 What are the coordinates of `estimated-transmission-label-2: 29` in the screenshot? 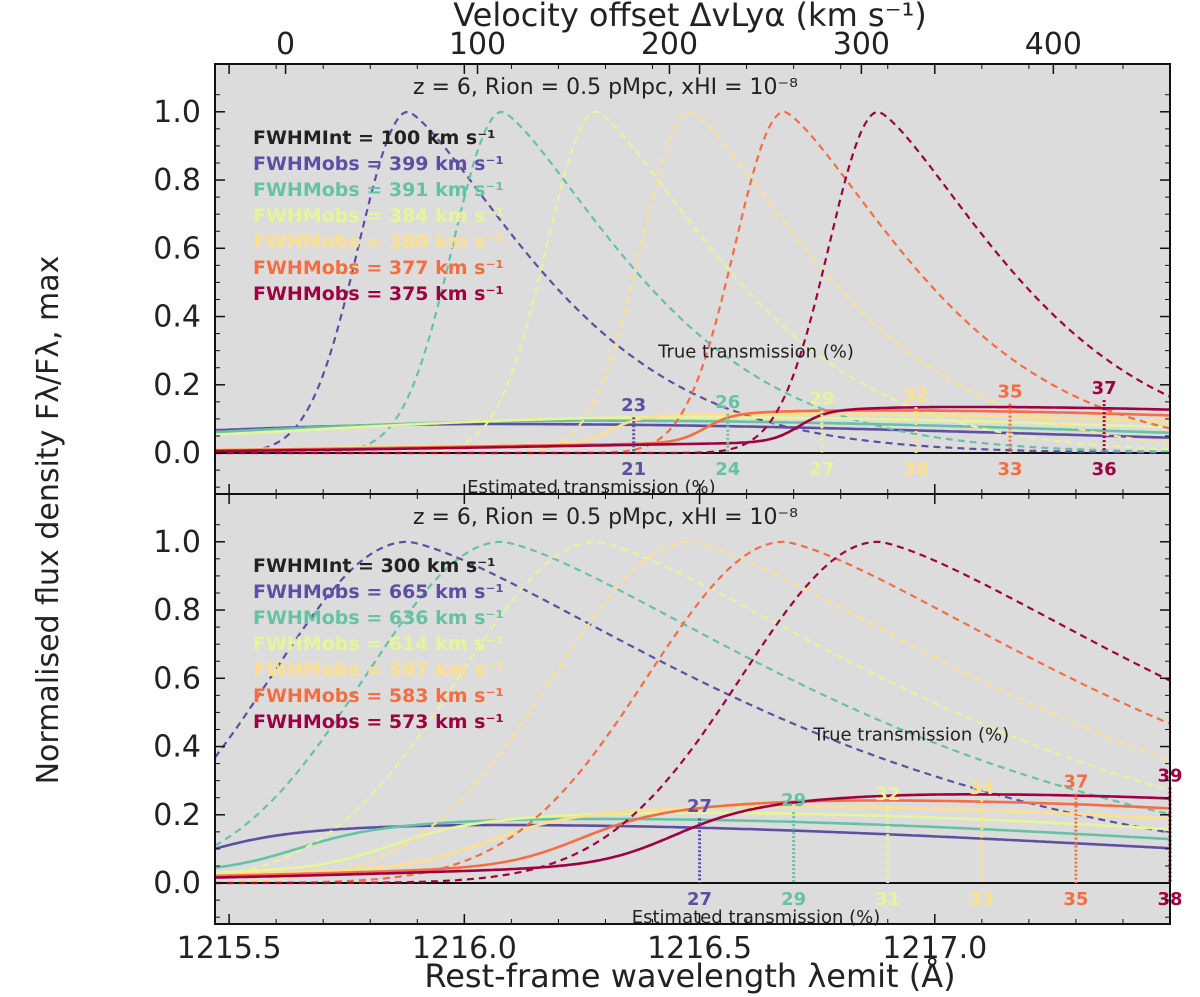 It's located at (793, 899).